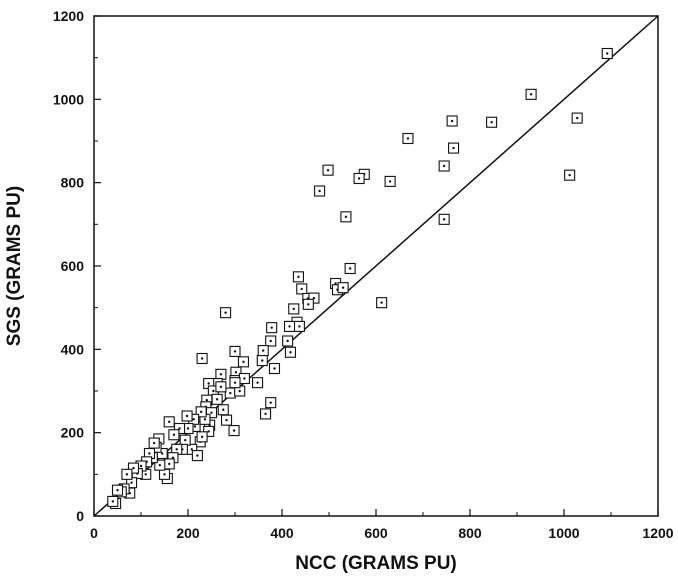  I want to click on x-tick-label: 600, so click(376, 533).